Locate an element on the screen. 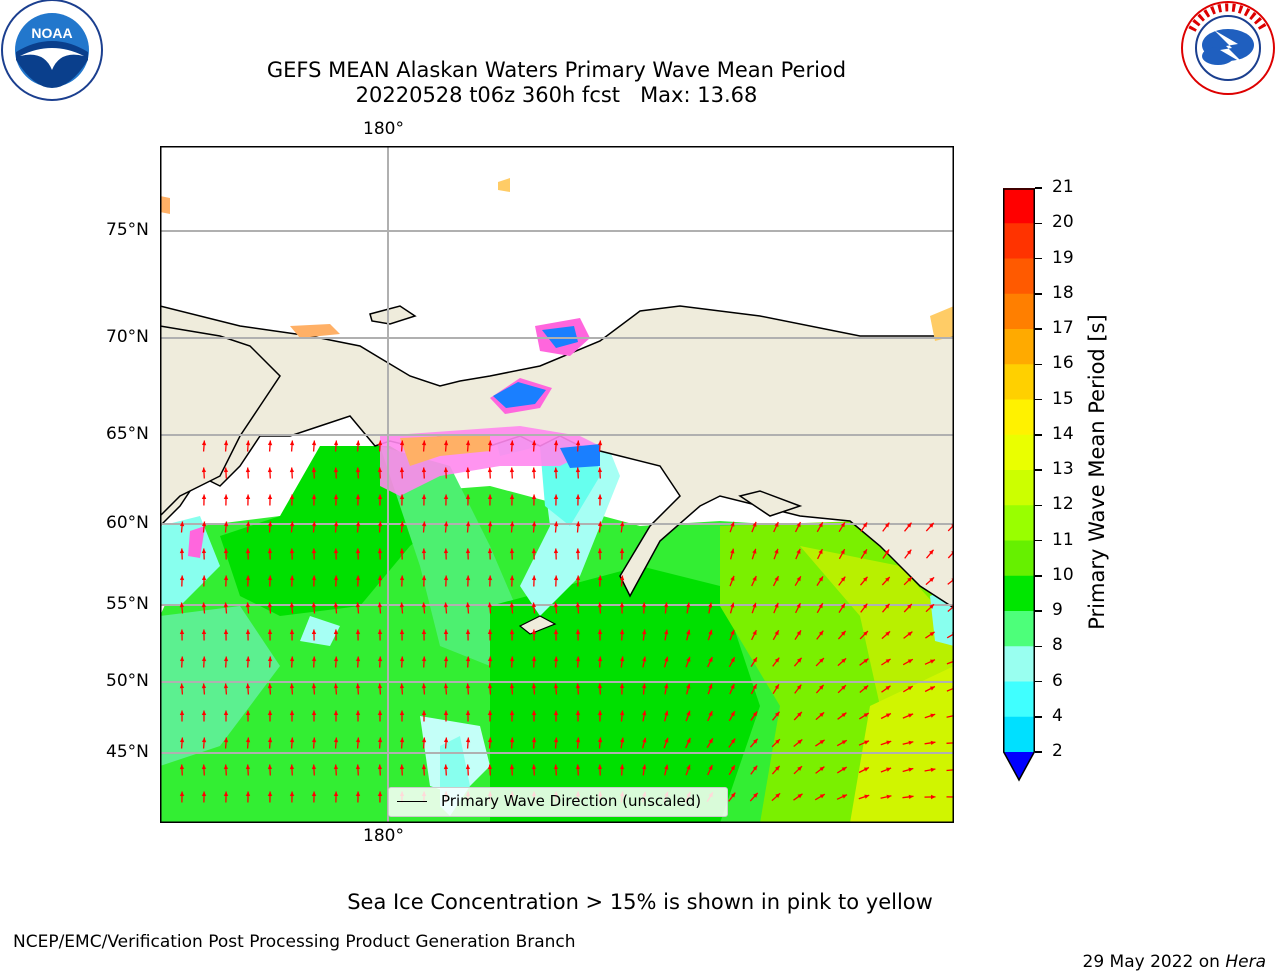 Image resolution: width=1280 pixels, height=972 pixels. colorbar-tick-label: 17 is located at coordinates (1063, 328).